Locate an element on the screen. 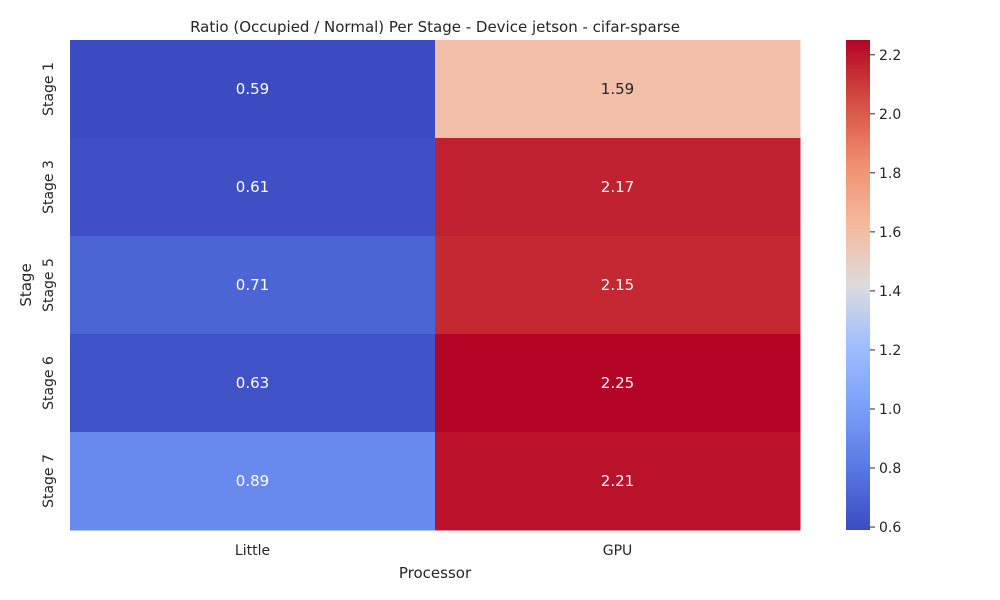 Image resolution: width=1000 pixels, height=600 pixels. colorbar-tick-label: 2.0 is located at coordinates (890, 115).